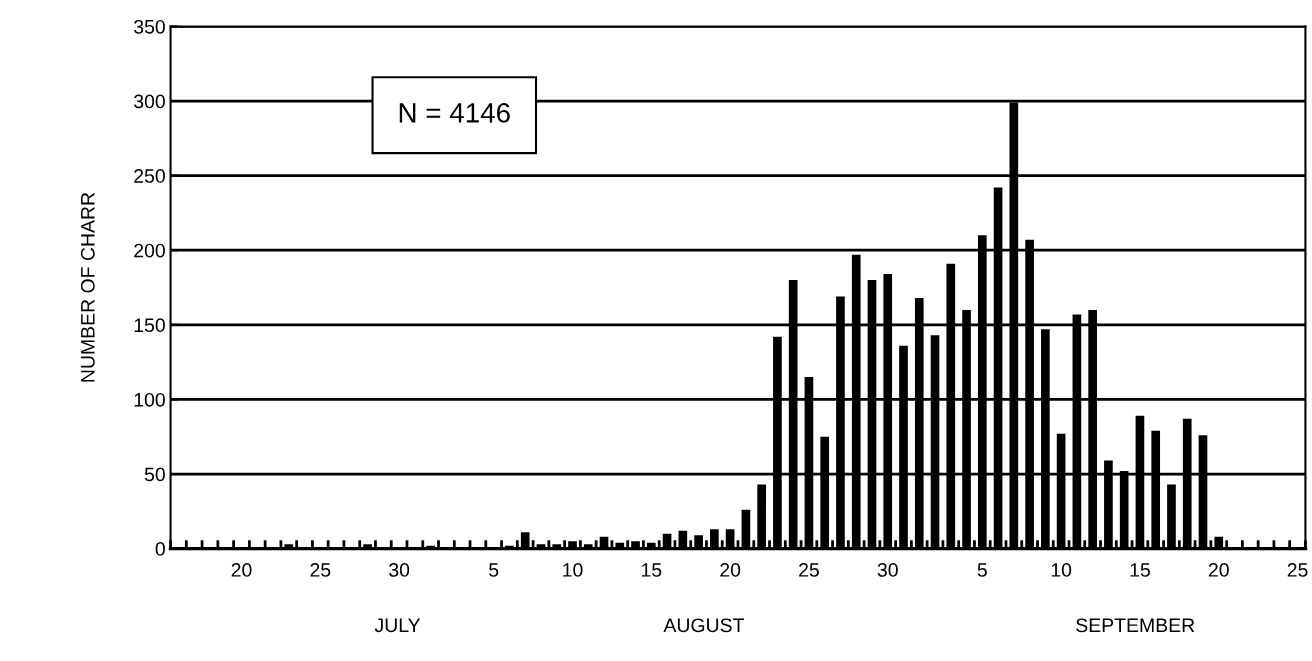 This screenshot has width=1312, height=661. What do you see at coordinates (704, 625) in the screenshot?
I see `text: AUGUST` at bounding box center [704, 625].